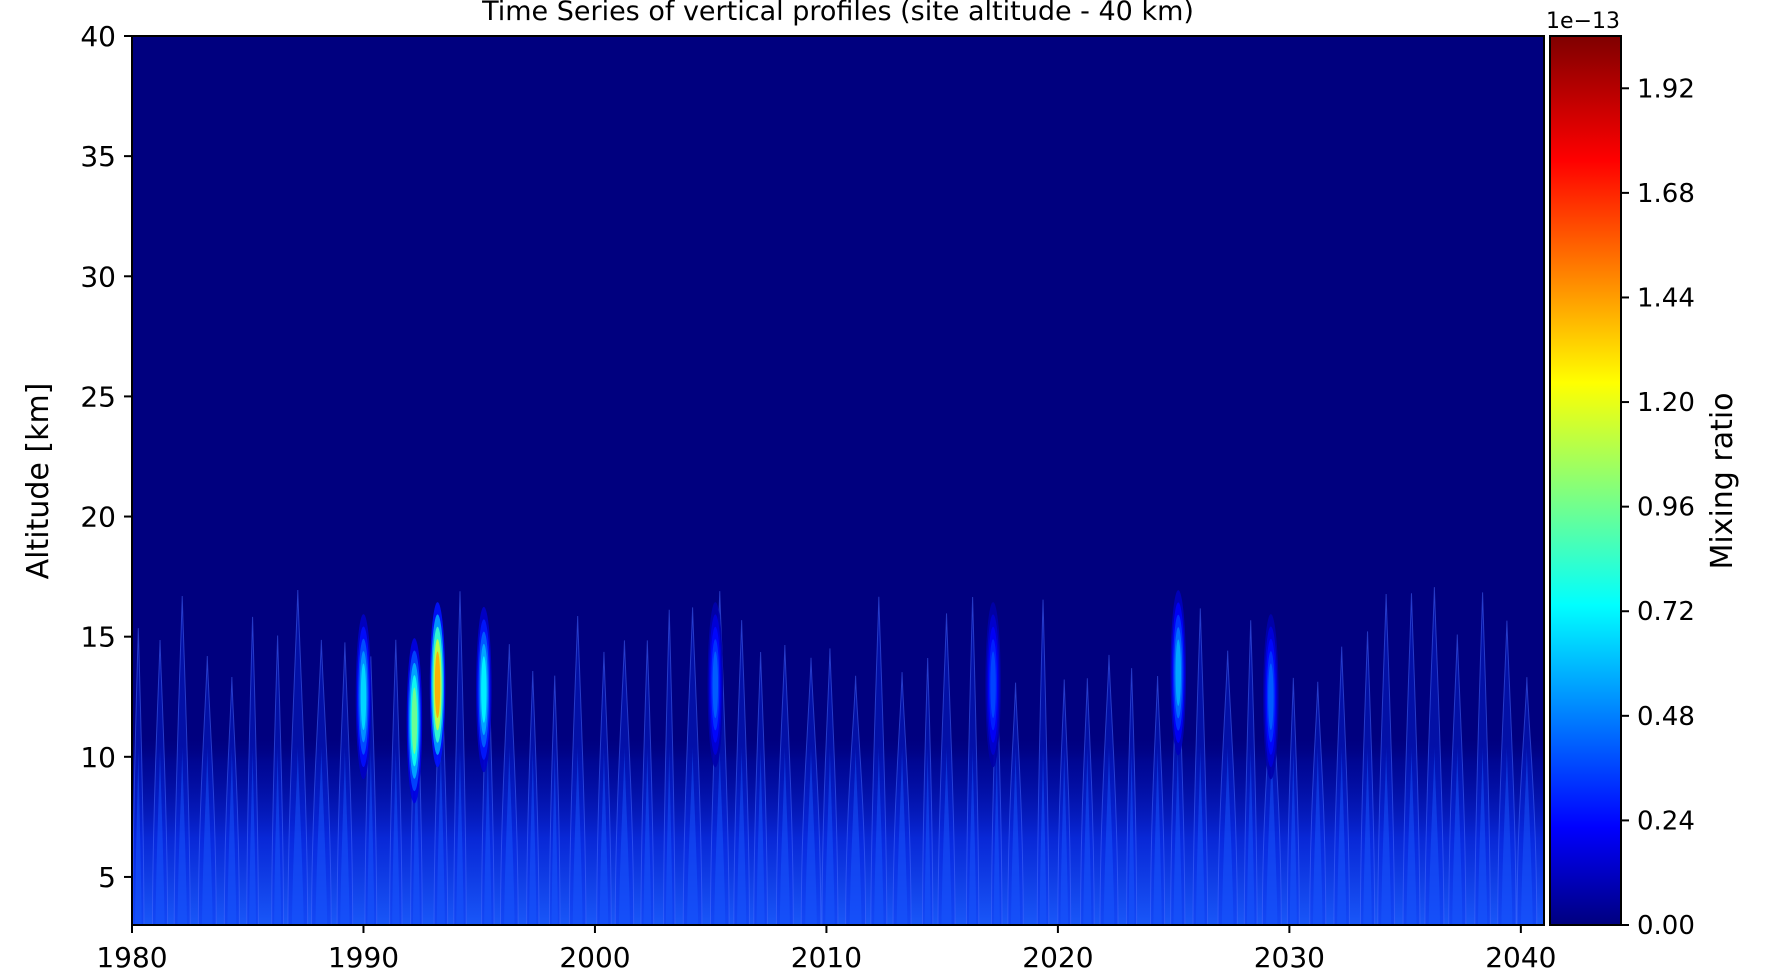 This screenshot has height=979, width=1765. Describe the element at coordinates (594, 957) in the screenshot. I see `x-tick-label: 2000` at that location.